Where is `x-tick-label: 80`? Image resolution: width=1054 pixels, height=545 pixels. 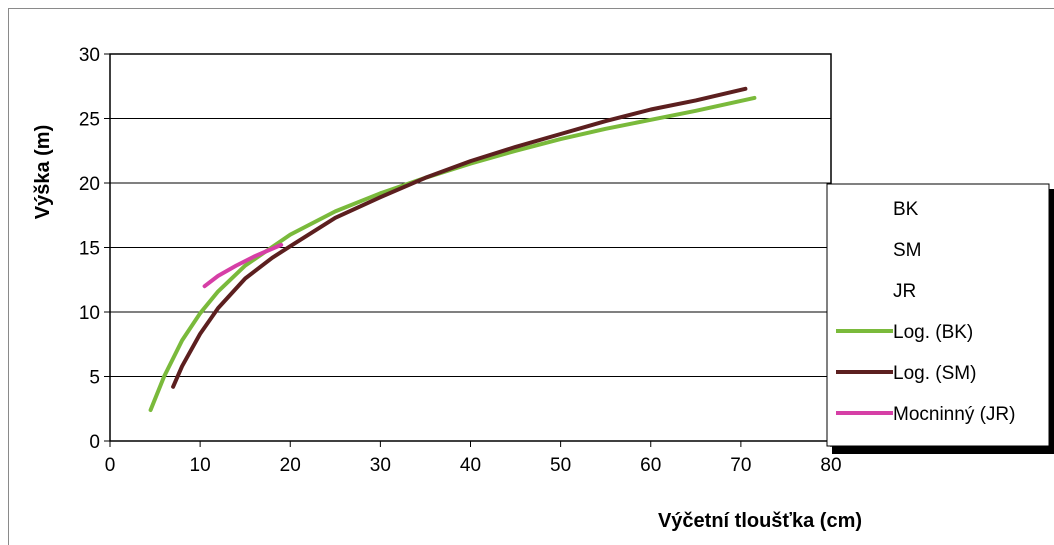
x-tick-label: 80 is located at coordinates (830, 465).